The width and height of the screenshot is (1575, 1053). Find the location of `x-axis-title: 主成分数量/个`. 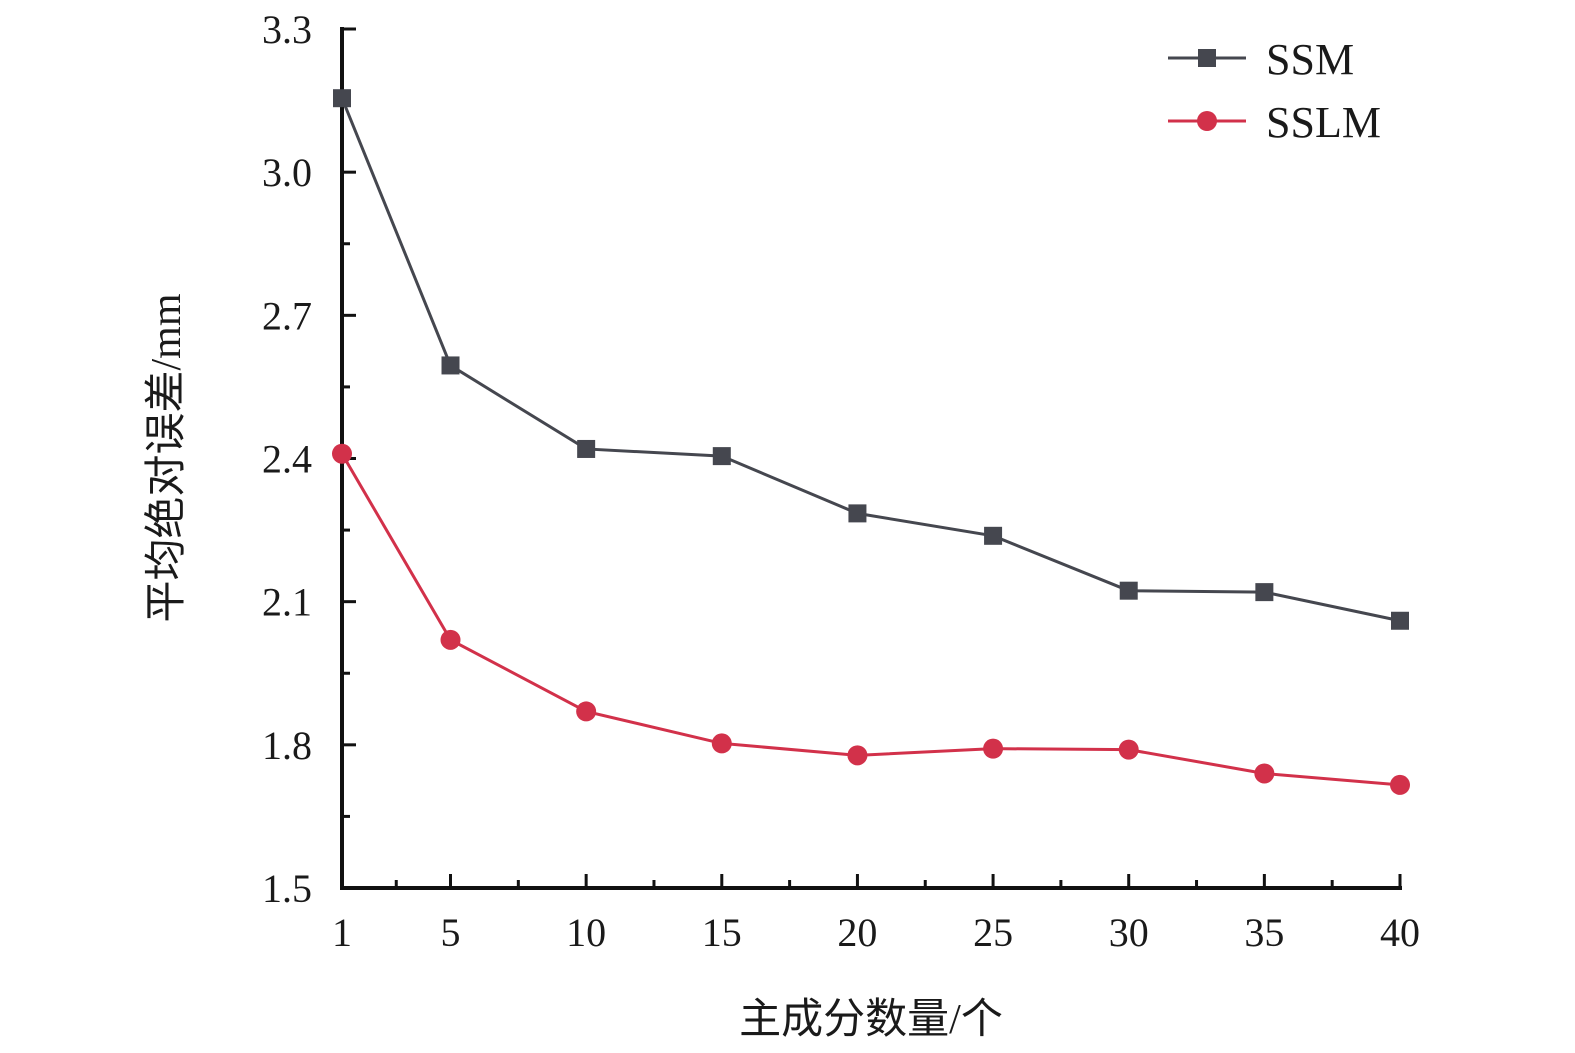

x-axis-title: 主成分数量/个 is located at coordinates (871, 1020).